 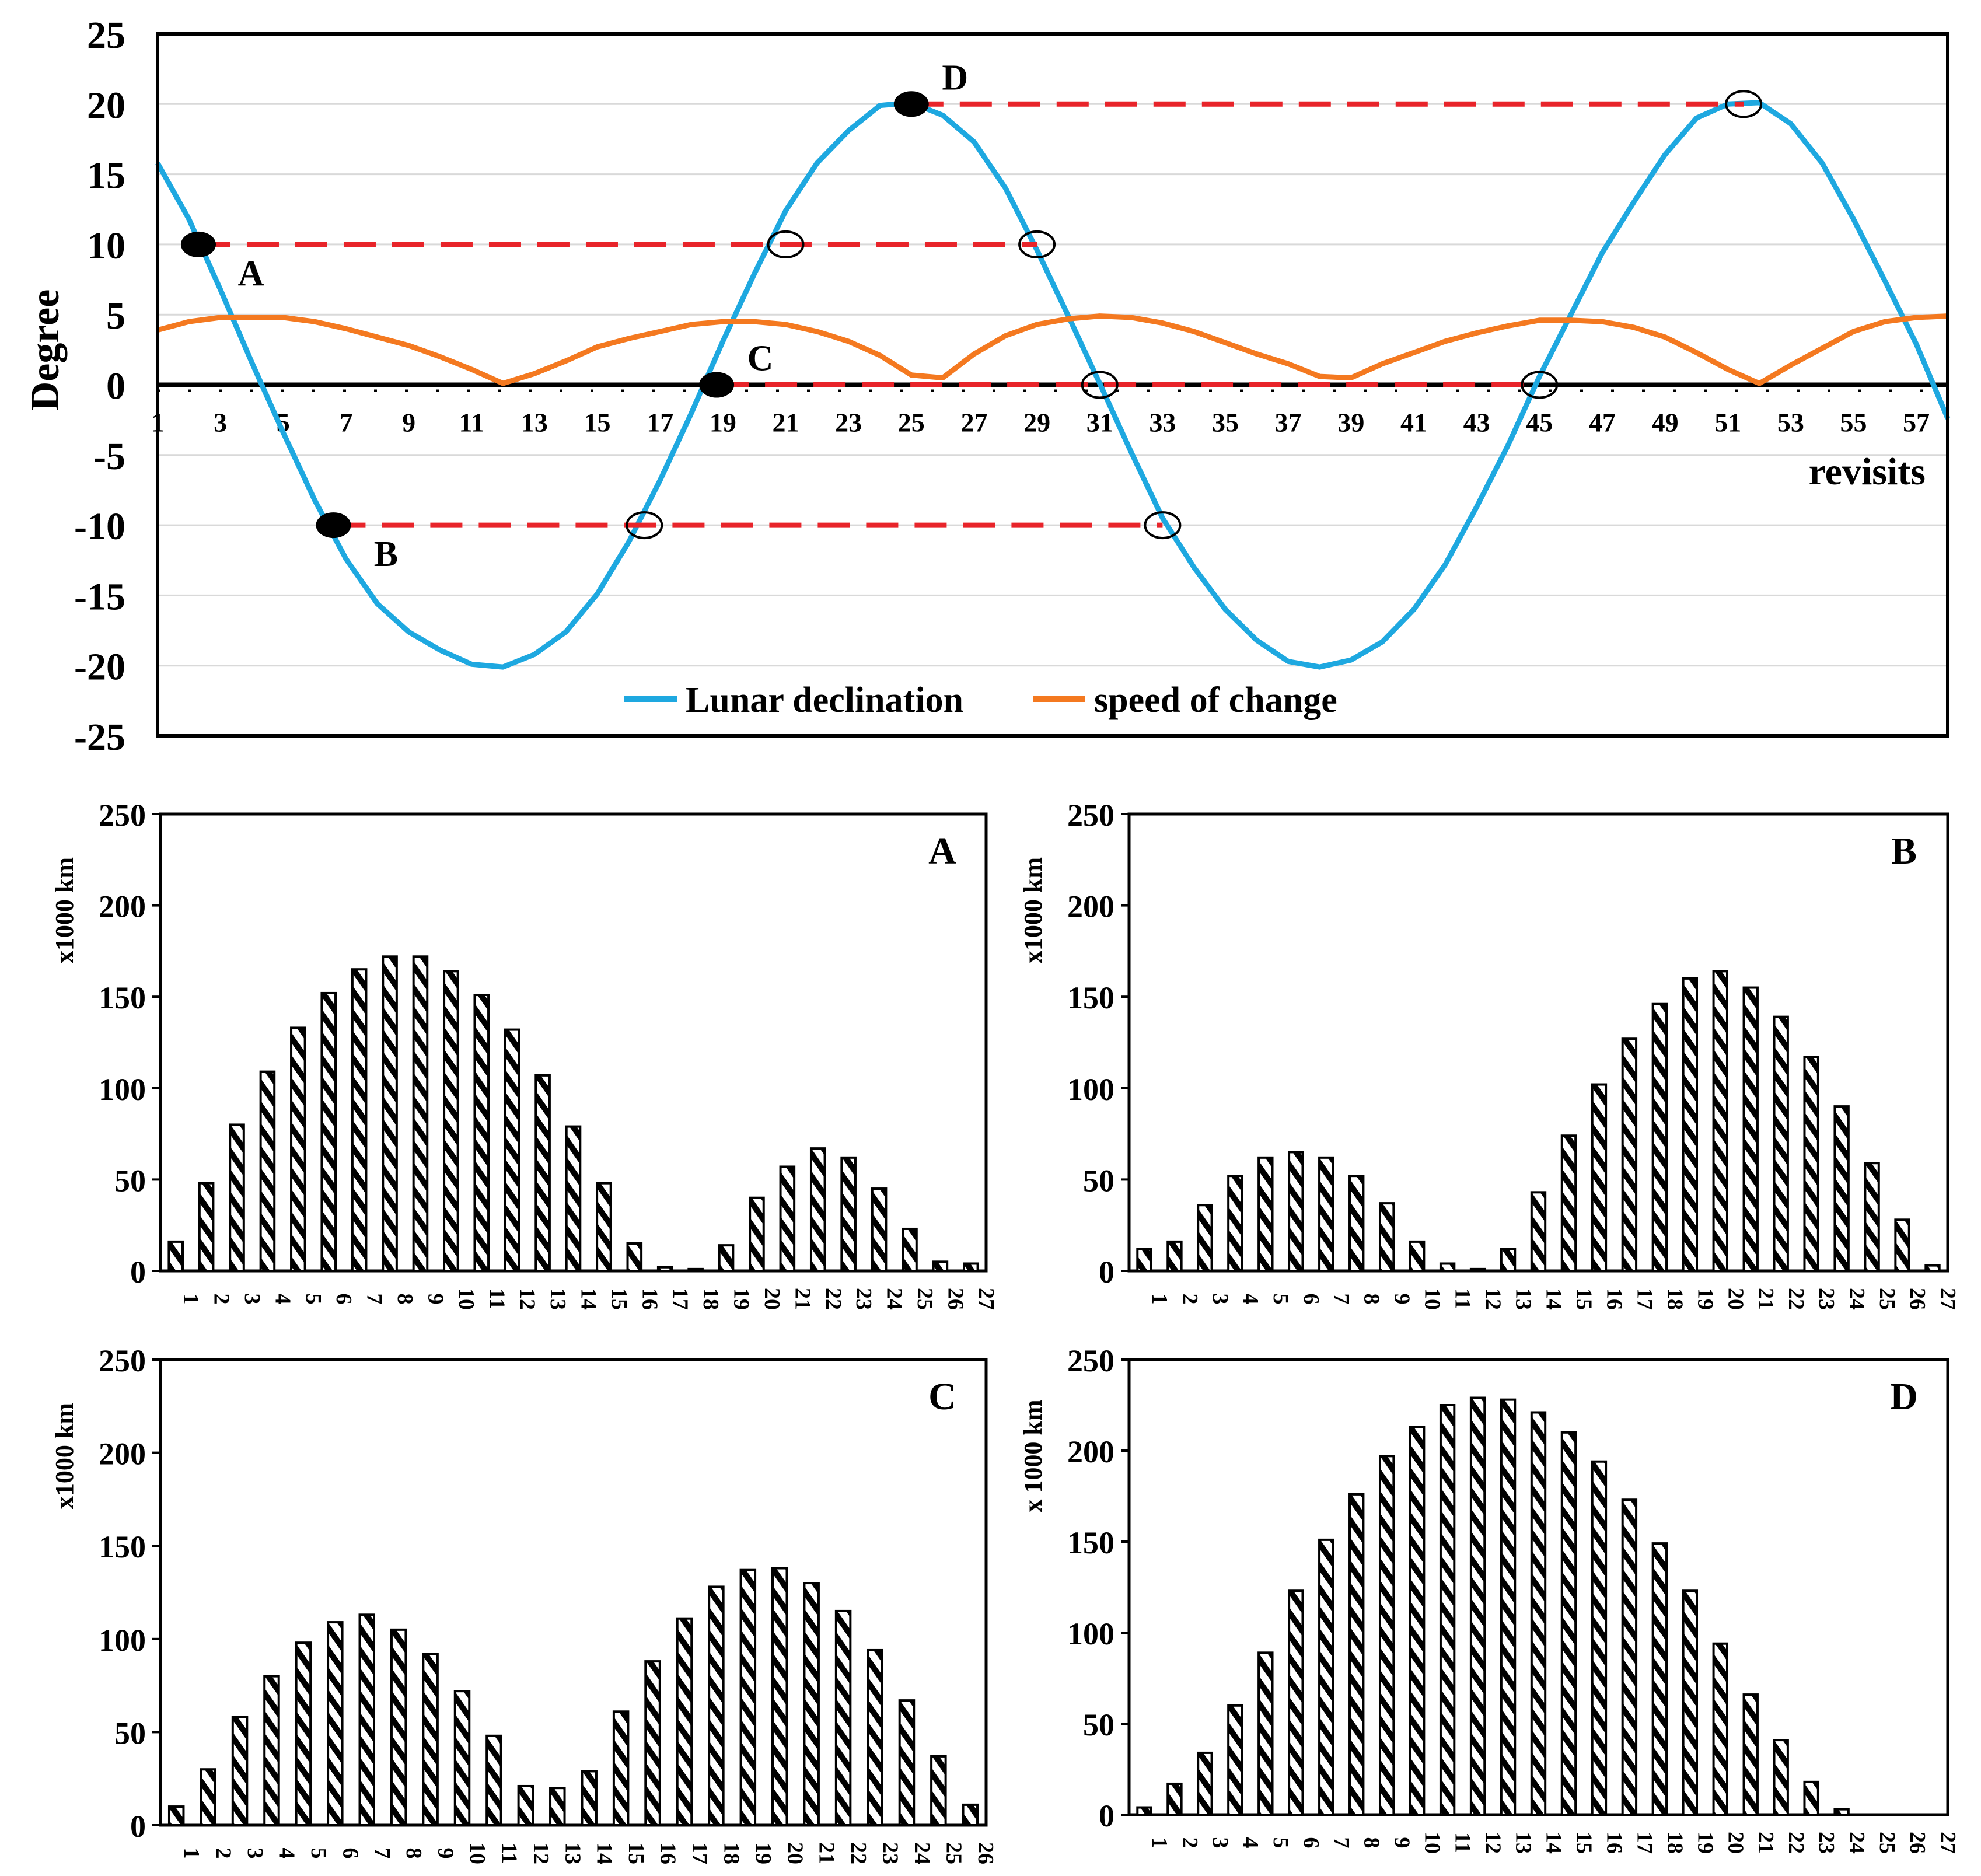 What do you see at coordinates (414, 1854) in the screenshot?
I see `x-tick-label: 8` at bounding box center [414, 1854].